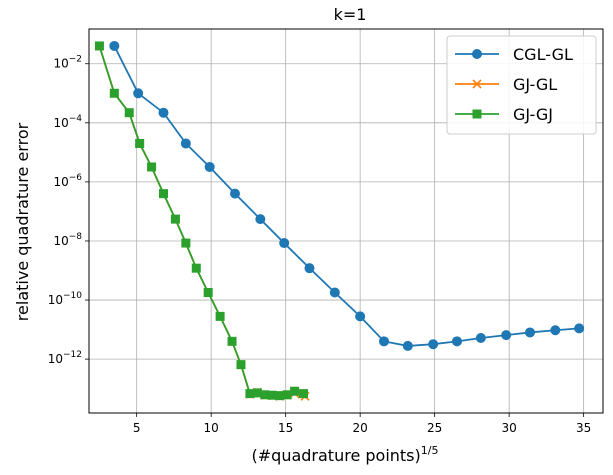  I want to click on x-tick-label: 15, so click(285, 428).